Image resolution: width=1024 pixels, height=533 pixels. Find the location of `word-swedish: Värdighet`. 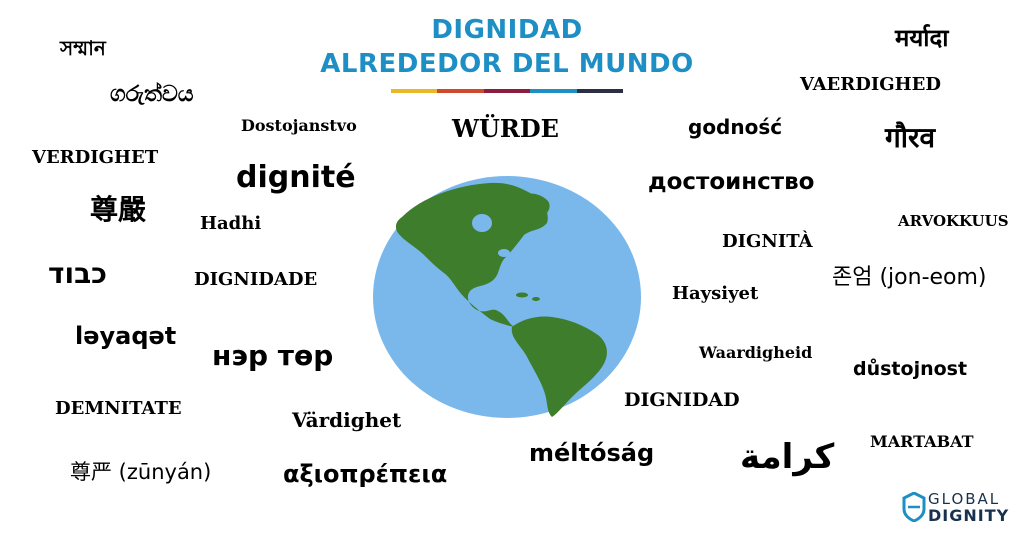

word-swedish: Värdighet is located at coordinates (347, 420).